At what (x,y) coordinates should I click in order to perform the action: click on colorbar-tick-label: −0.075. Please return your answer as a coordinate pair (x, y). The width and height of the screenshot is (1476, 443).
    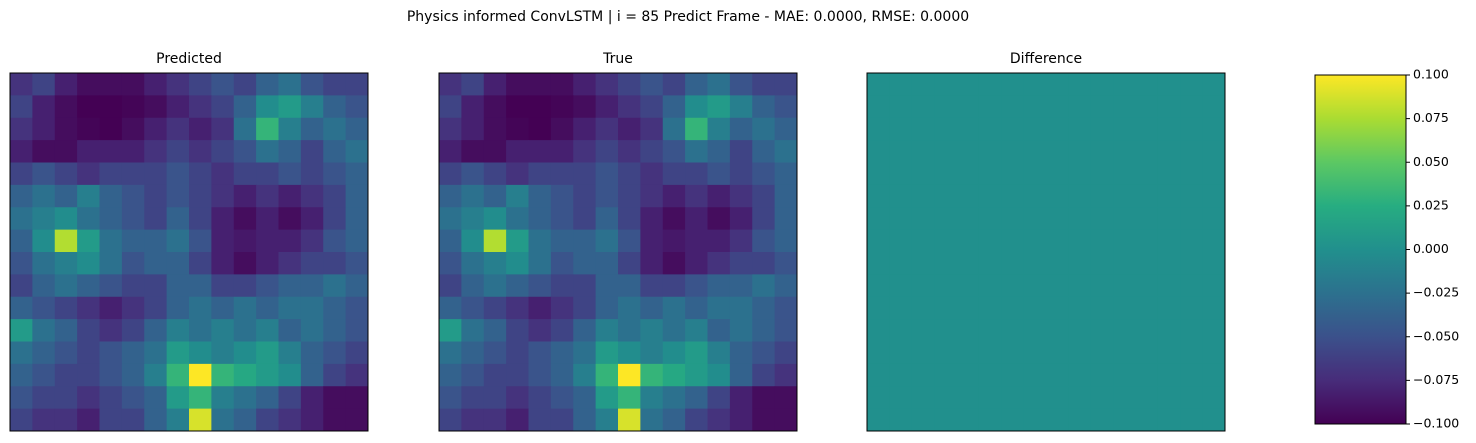
    Looking at the image, I should click on (1436, 379).